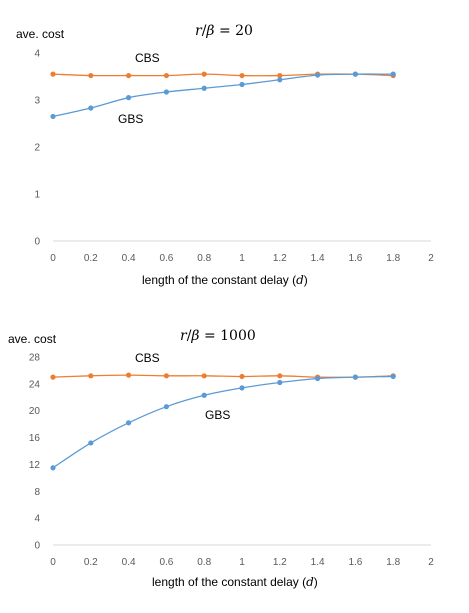 This screenshot has height=613, width=469. Describe the element at coordinates (355, 258) in the screenshot. I see `chart-1-x-tick-label: 1.6` at that location.